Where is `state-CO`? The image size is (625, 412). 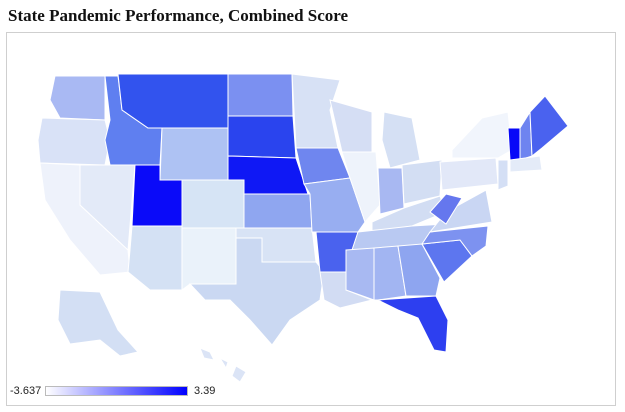 state-CO is located at coordinates (213, 204).